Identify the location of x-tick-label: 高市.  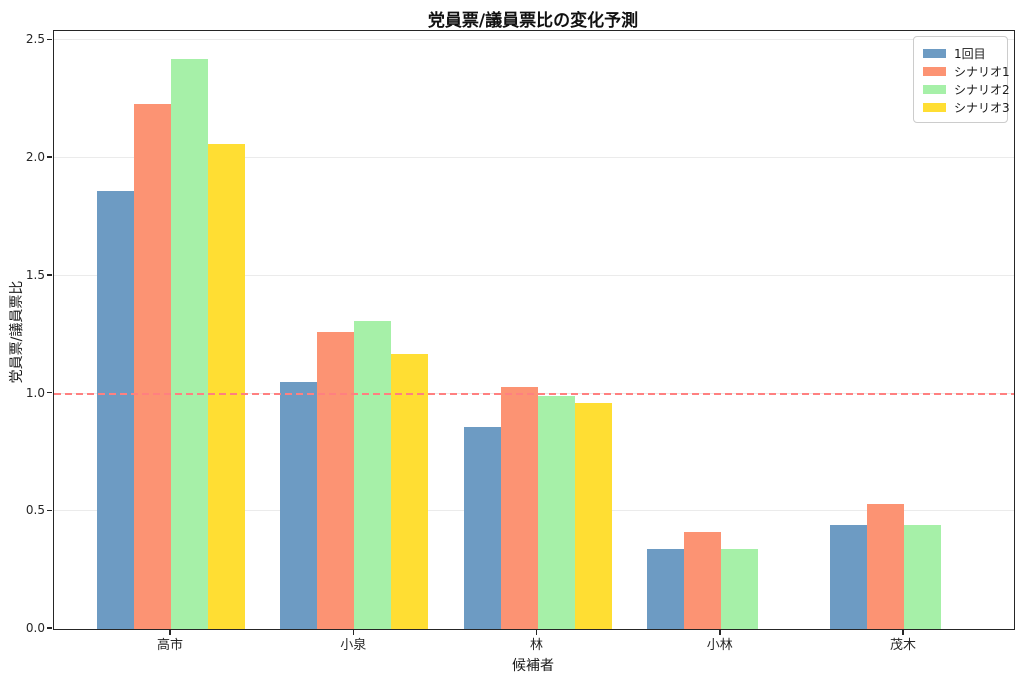
(169, 645).